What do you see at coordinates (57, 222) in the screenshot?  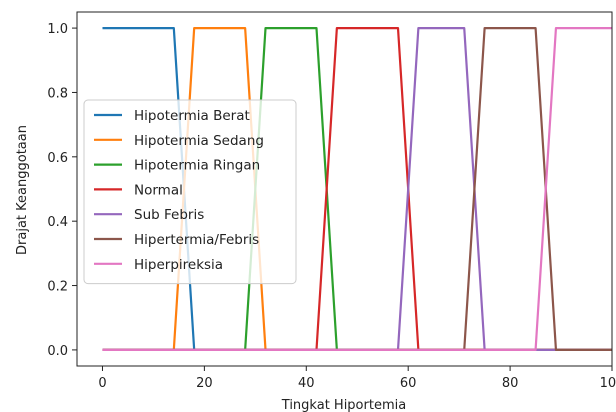 I see `y-tick-label: 0.4` at bounding box center [57, 222].